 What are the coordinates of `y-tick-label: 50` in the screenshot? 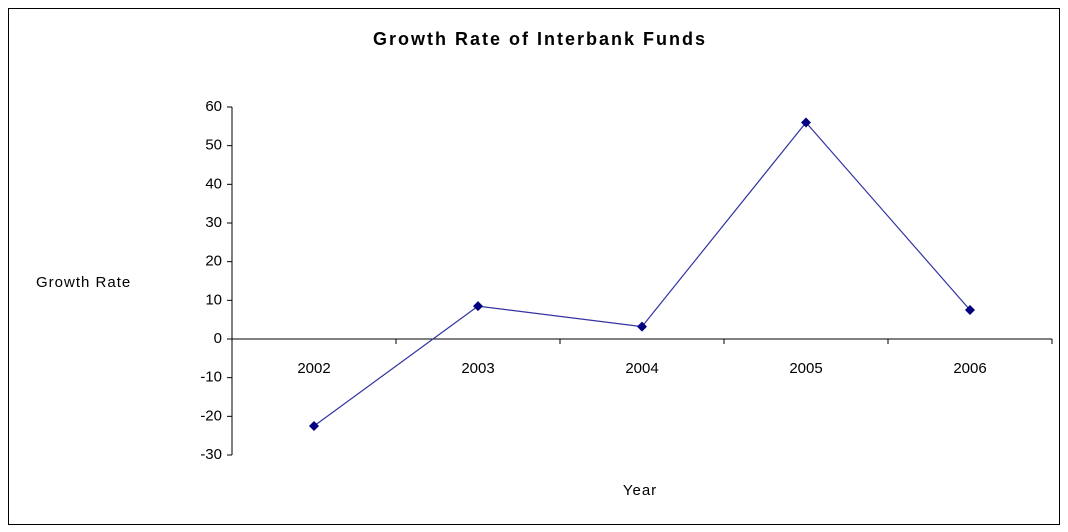 It's located at (213, 145).